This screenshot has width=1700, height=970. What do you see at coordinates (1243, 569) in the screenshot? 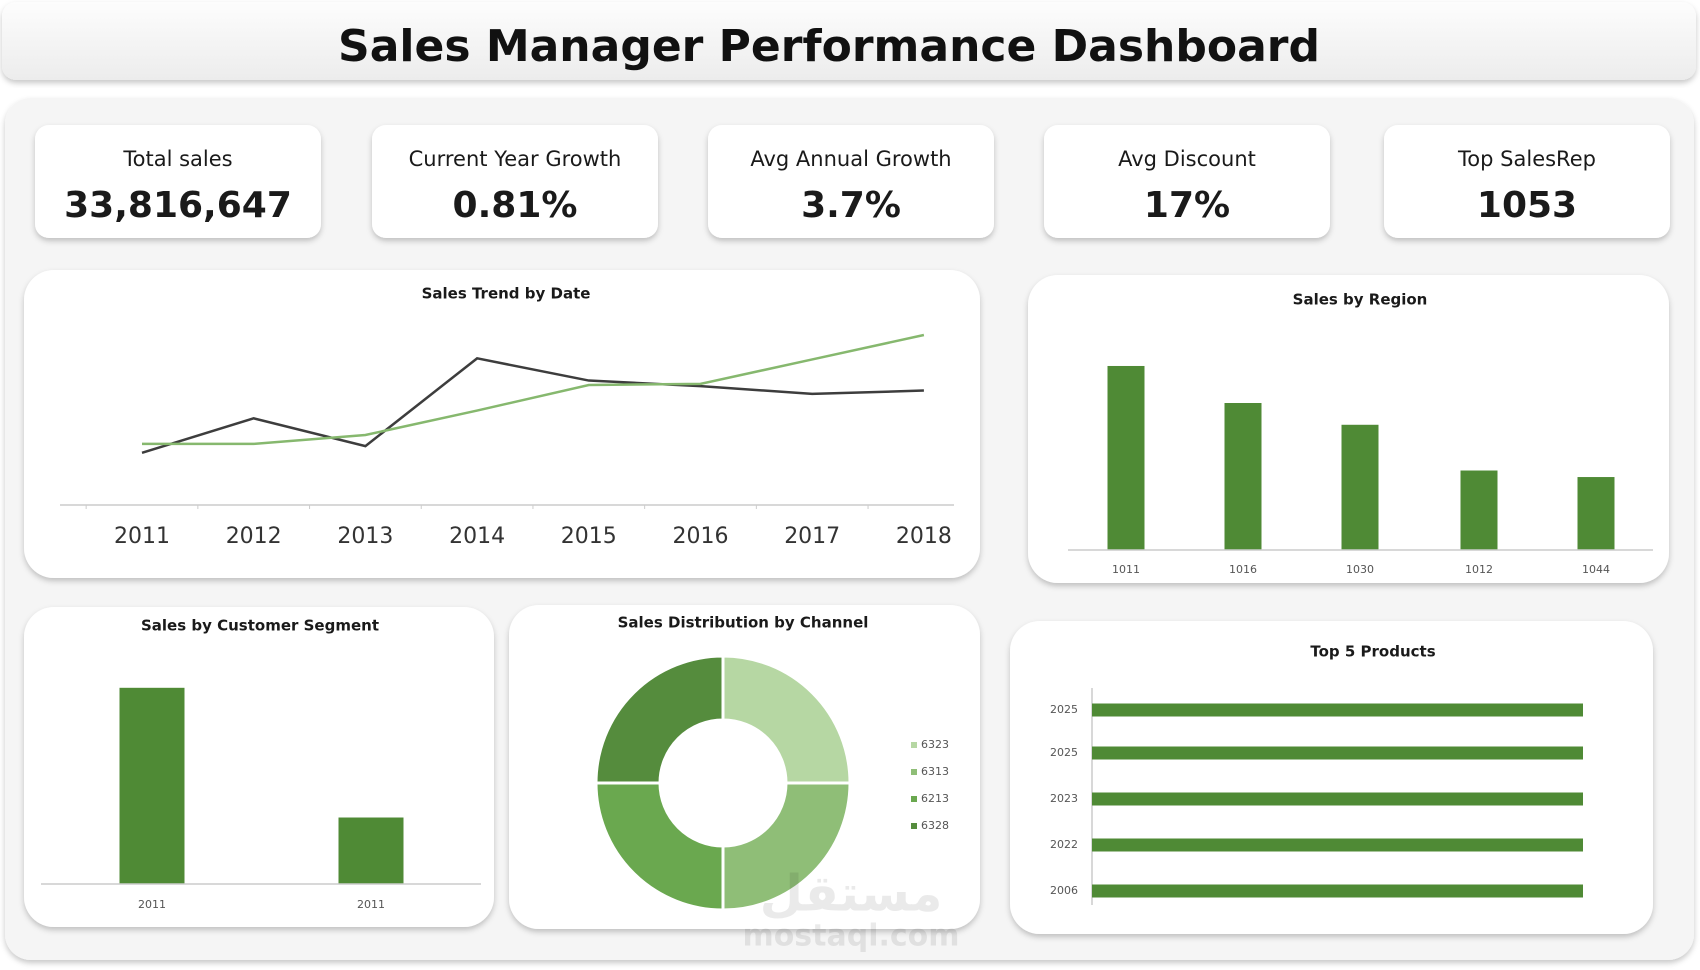
I see `x-tick-label: 1016` at bounding box center [1243, 569].